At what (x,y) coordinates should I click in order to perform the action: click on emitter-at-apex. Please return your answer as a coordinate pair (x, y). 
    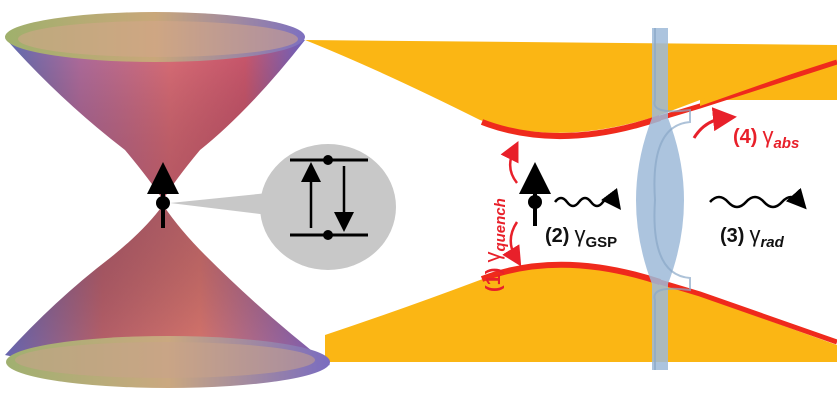
    Looking at the image, I should click on (163, 195).